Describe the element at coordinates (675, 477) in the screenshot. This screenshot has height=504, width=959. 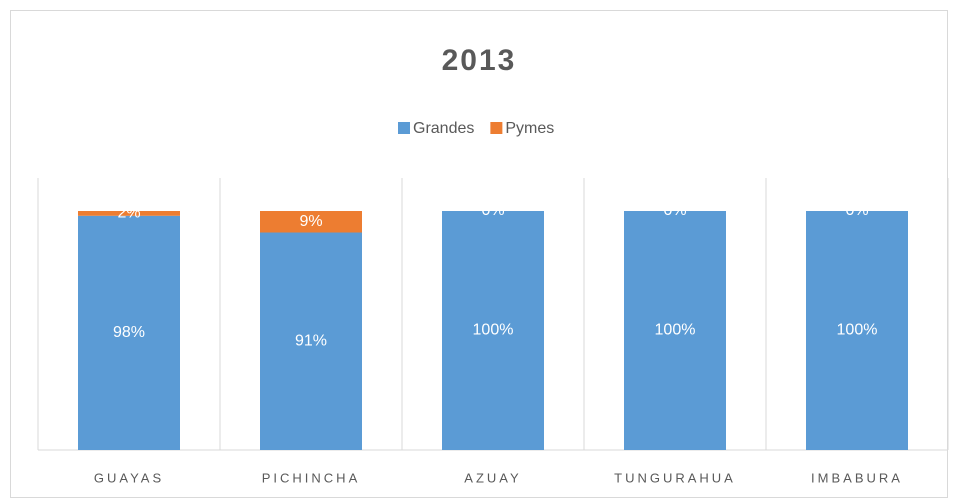
I see `x-tick-label: TUNGURAHUA` at that location.